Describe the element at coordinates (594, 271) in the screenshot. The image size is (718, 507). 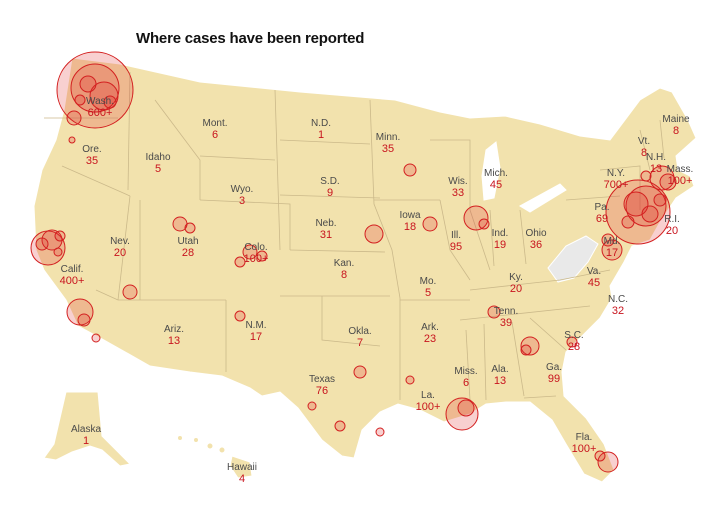
I see `state-name-va: Va.` at that location.